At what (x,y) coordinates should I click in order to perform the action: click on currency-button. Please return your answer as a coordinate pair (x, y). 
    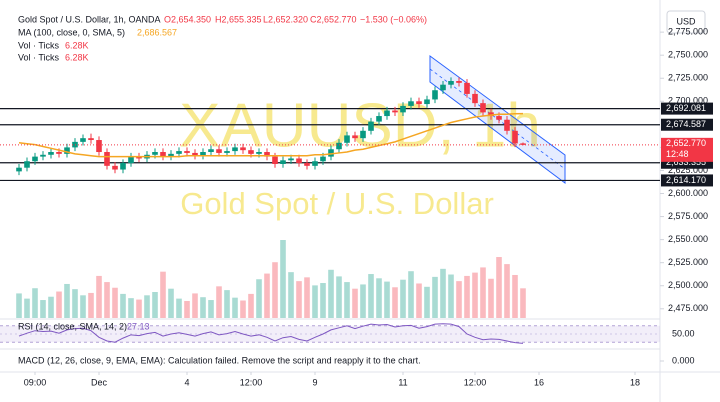
    Looking at the image, I should click on (686, 22).